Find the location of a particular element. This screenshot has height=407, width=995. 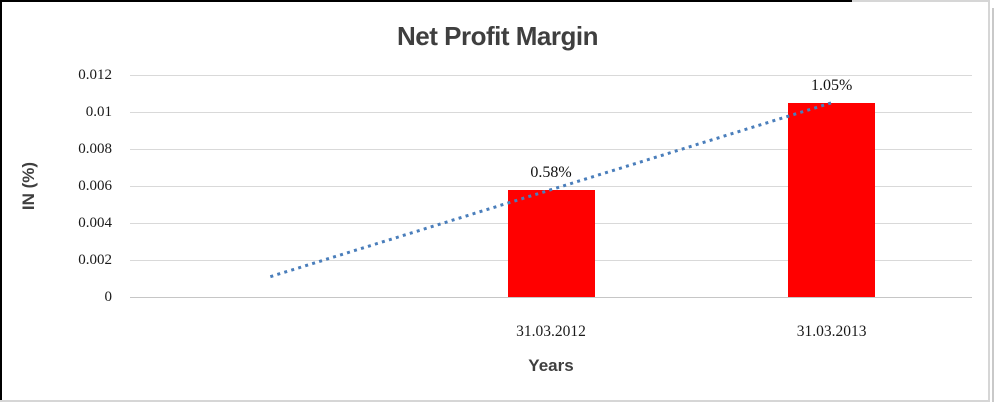

frame-border-left is located at coordinates (1, 201).